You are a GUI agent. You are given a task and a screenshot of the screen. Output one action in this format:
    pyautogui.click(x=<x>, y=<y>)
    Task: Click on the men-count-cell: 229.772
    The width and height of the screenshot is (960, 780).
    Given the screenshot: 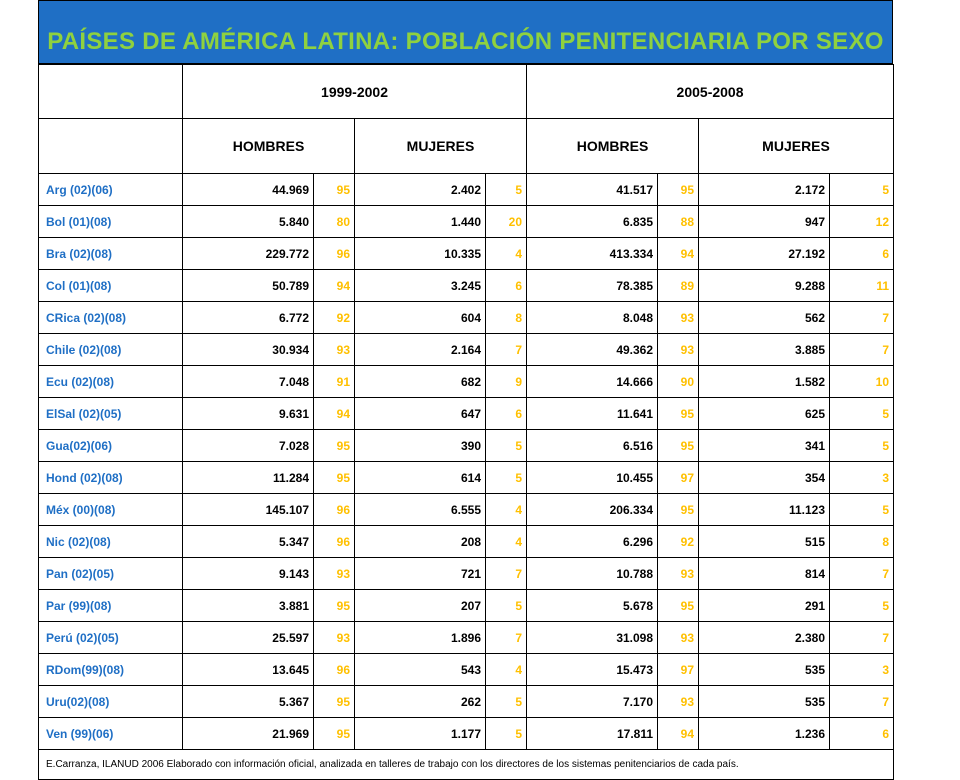 What is the action you would take?
    pyautogui.click(x=248, y=253)
    